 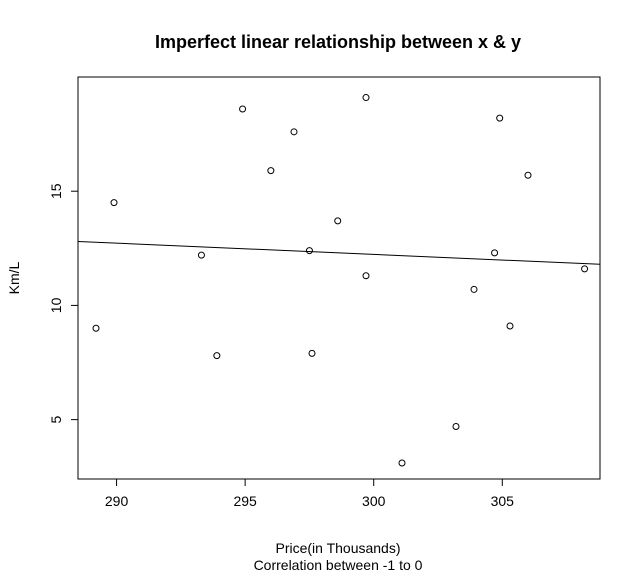 I want to click on x-axis-label: Price(in Thousands), so click(x=337, y=548).